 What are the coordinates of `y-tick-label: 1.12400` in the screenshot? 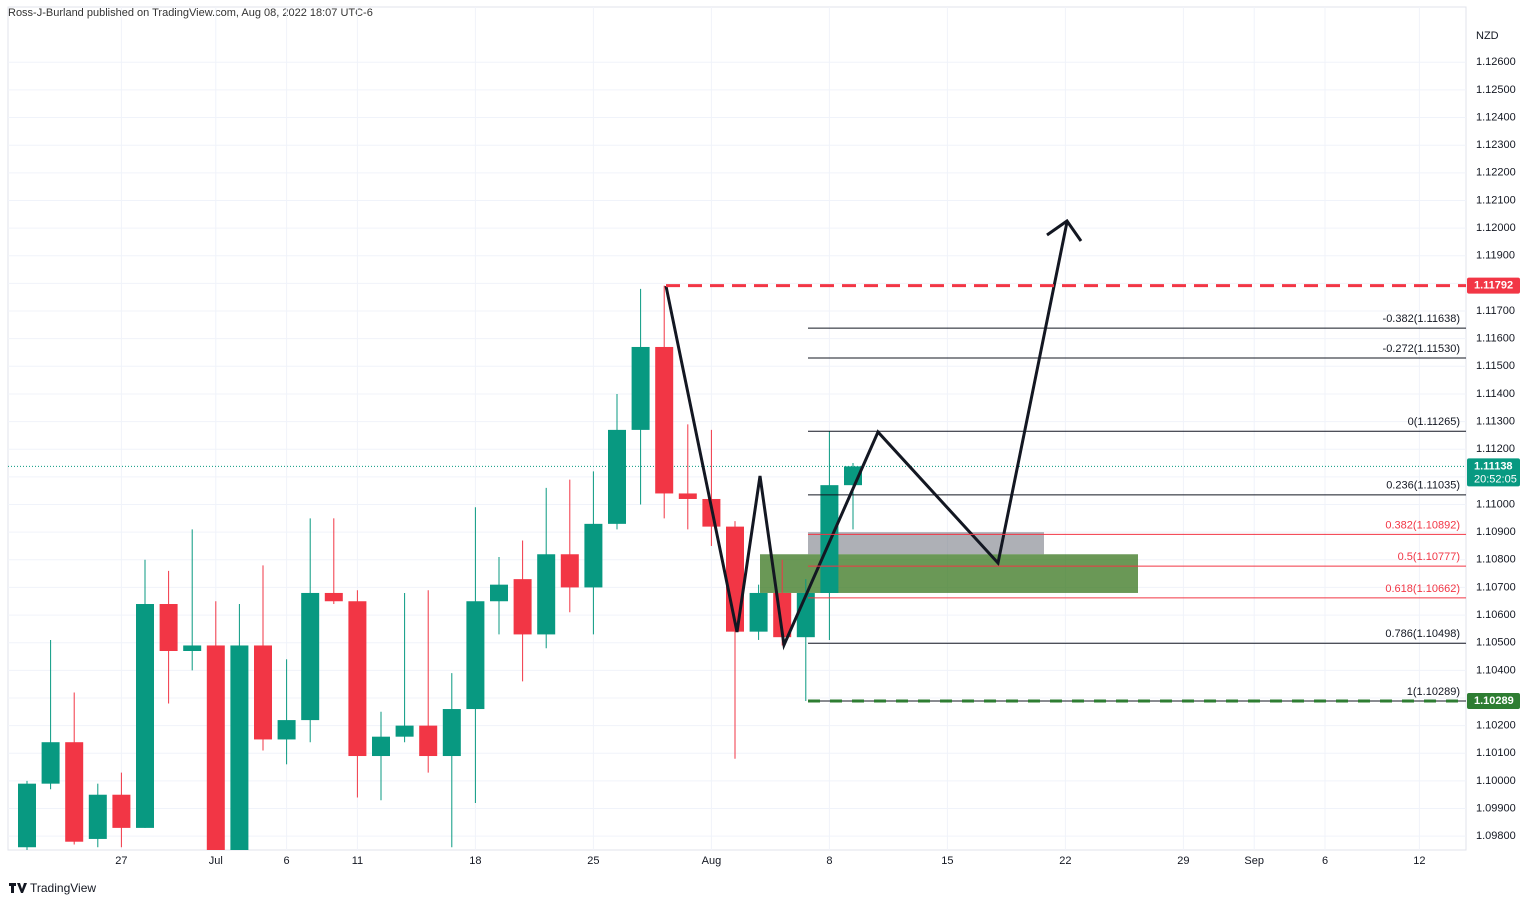 It's located at (1496, 117).